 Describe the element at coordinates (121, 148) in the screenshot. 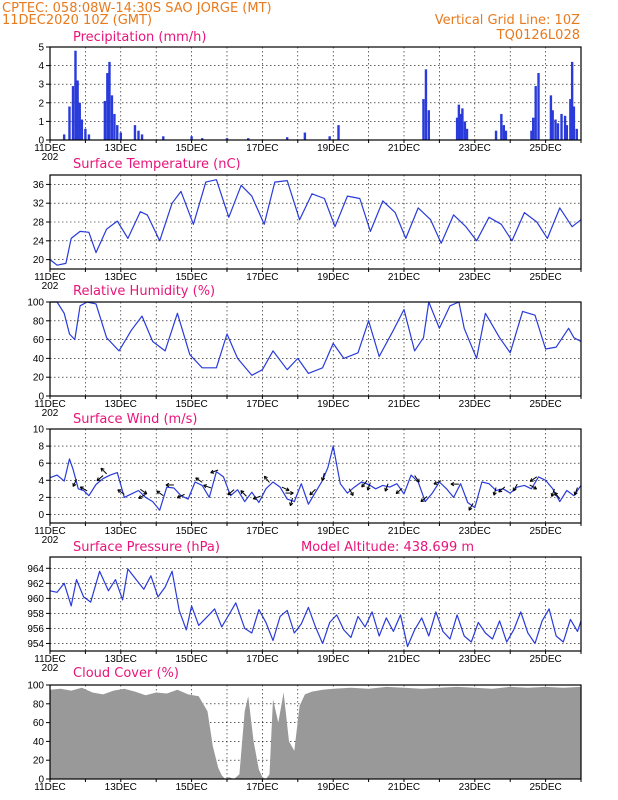

I see `precipitation-xtick-label: 13DEC` at that location.